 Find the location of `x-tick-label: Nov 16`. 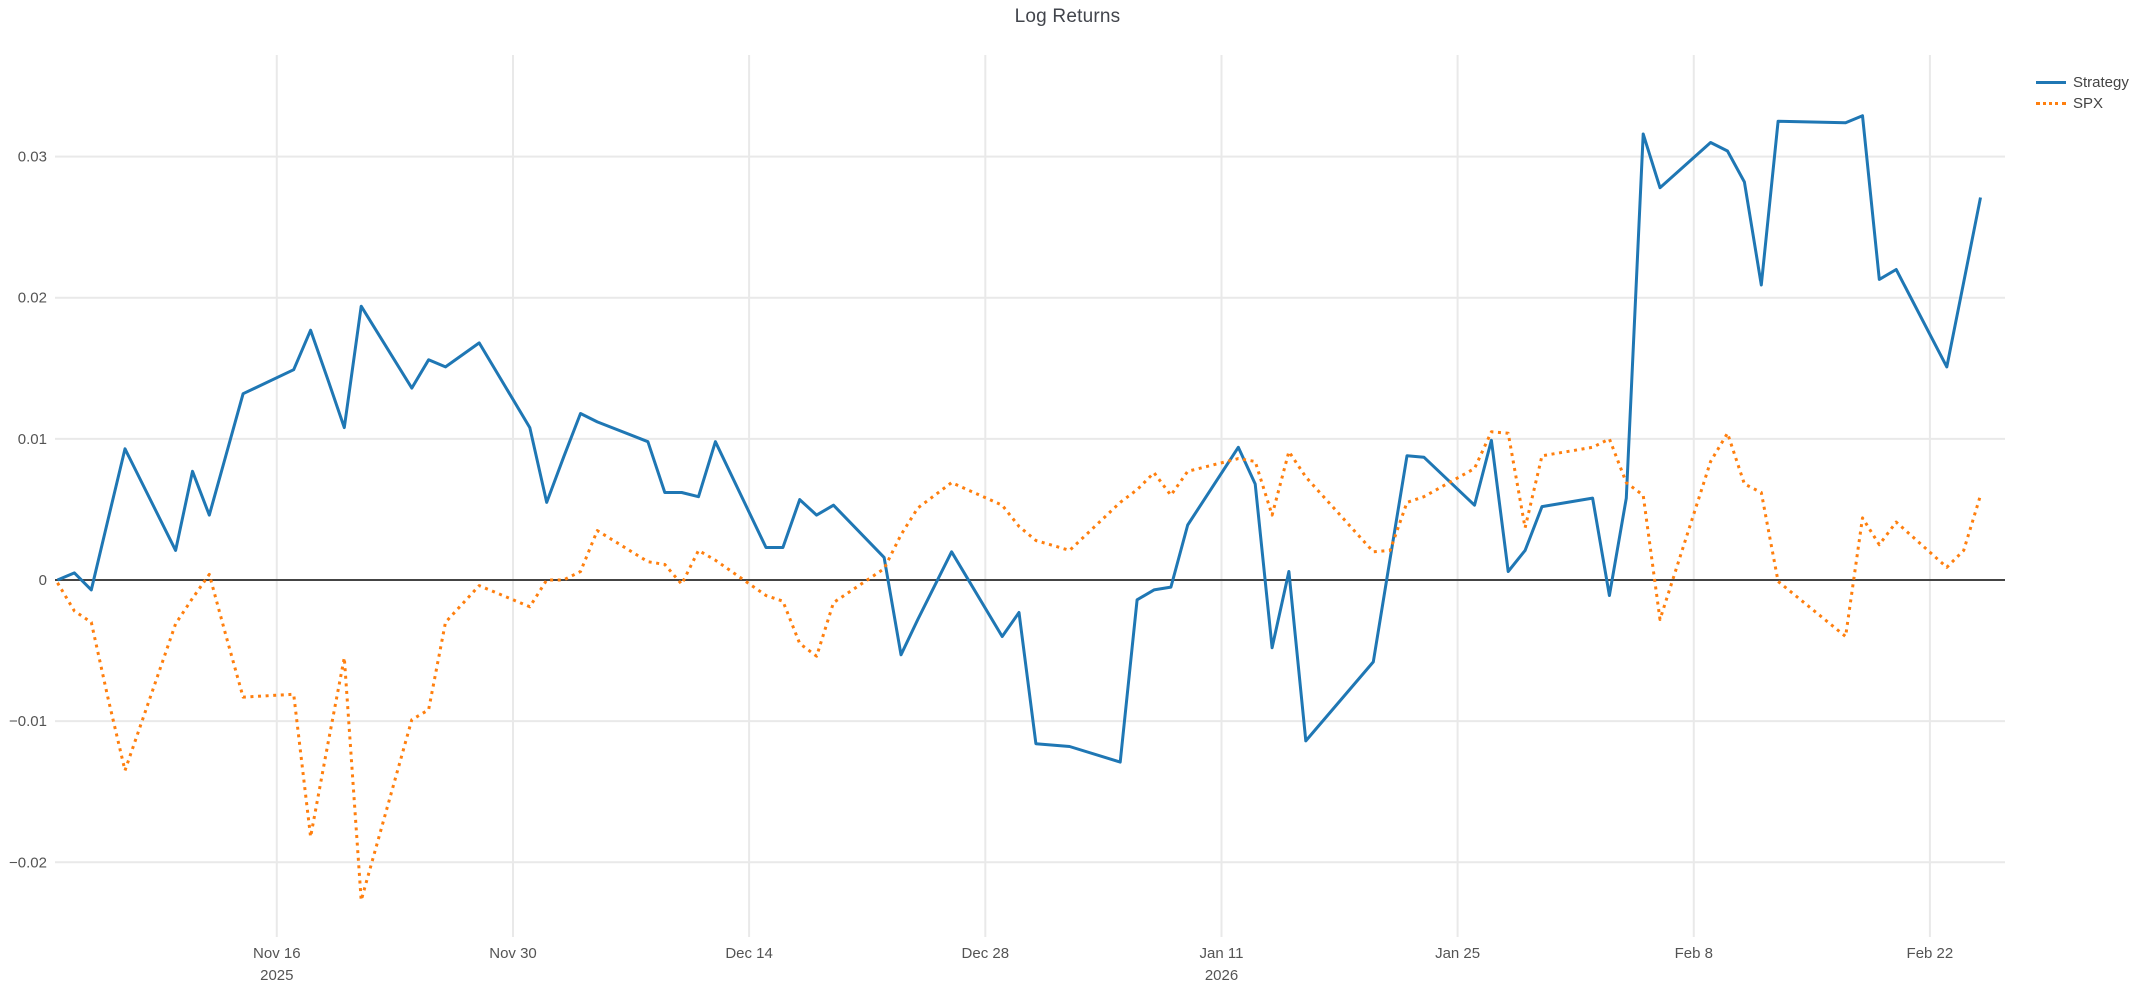

x-tick-label: Nov 16 is located at coordinates (277, 953).